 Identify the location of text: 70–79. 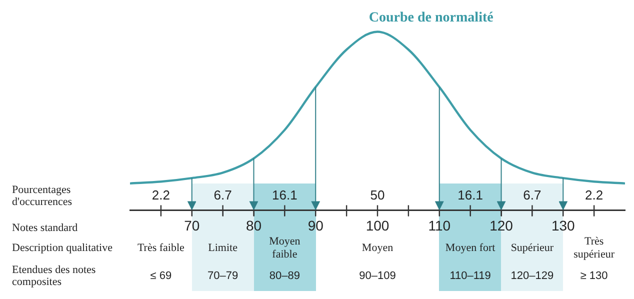
(223, 276).